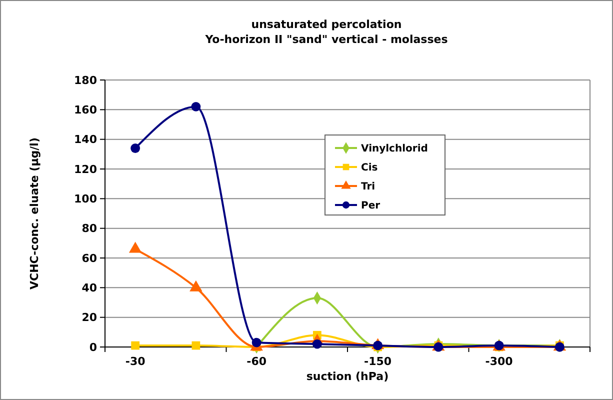 This screenshot has height=400, width=613. What do you see at coordinates (90, 288) in the screenshot?
I see `y-tick-label: 40` at bounding box center [90, 288].